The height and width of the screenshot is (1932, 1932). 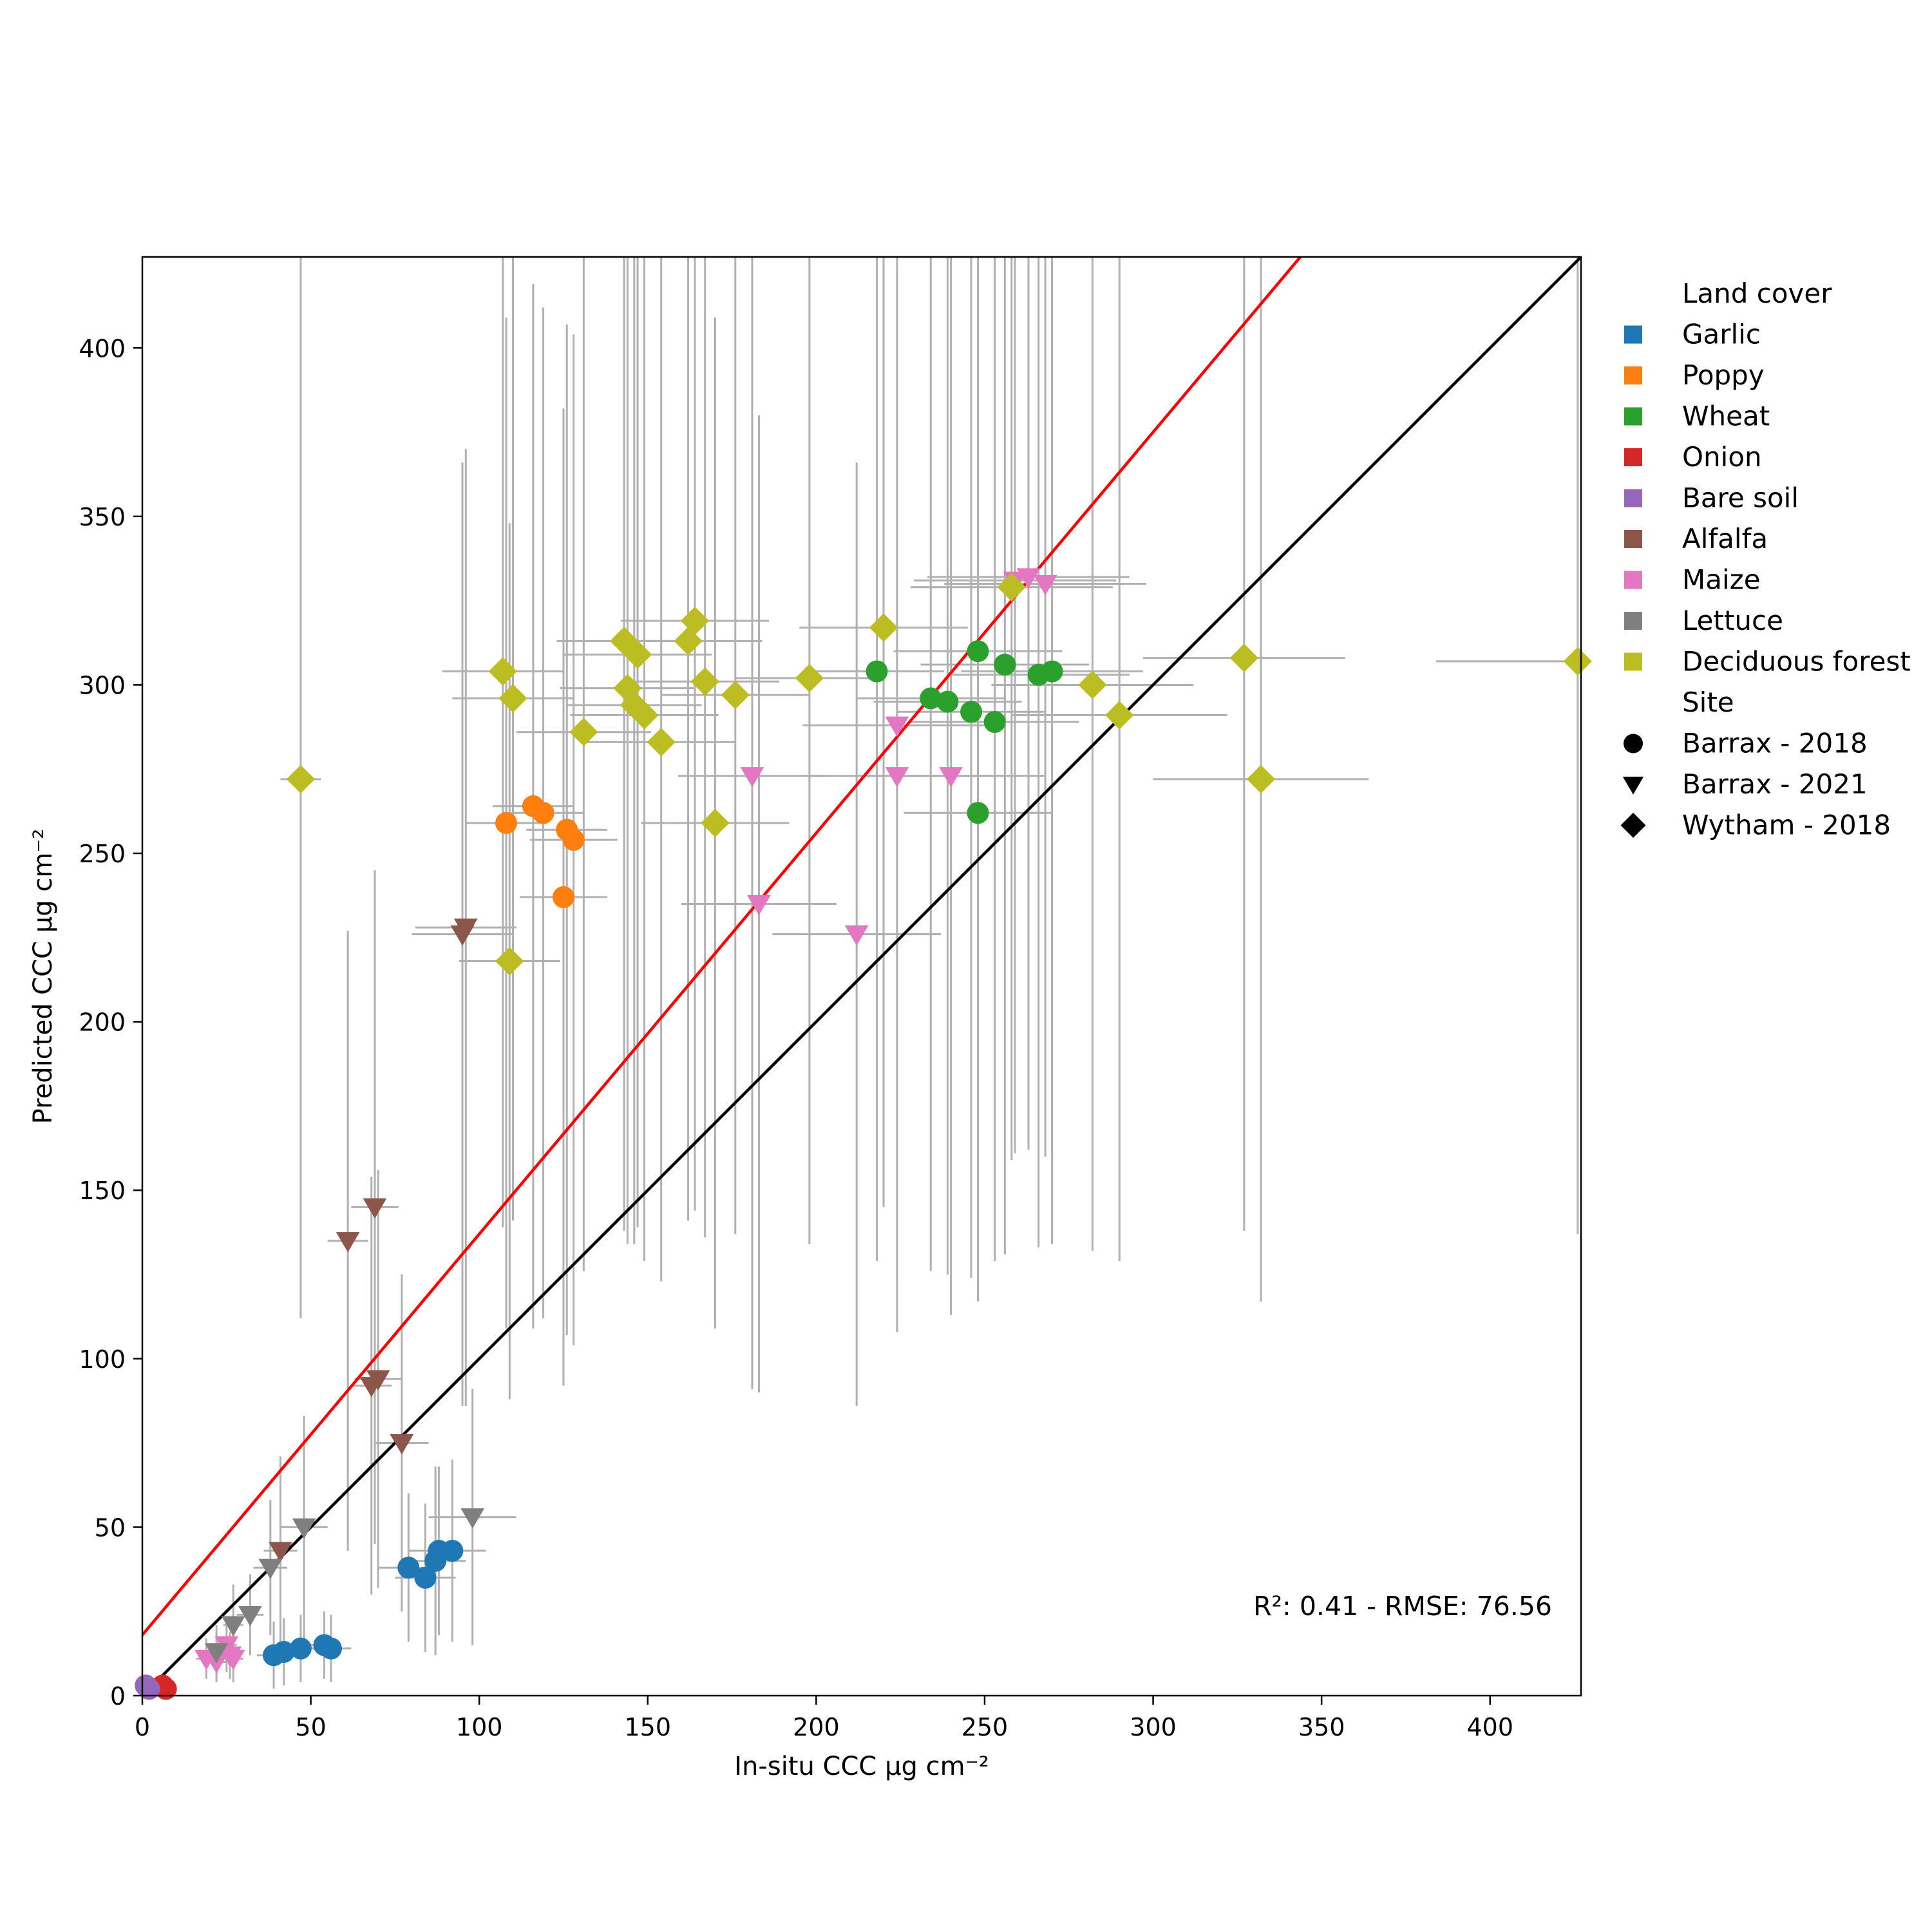 What do you see at coordinates (43, 1032) in the screenshot?
I see `y-axis-title-text: Predicted CCC` at bounding box center [43, 1032].